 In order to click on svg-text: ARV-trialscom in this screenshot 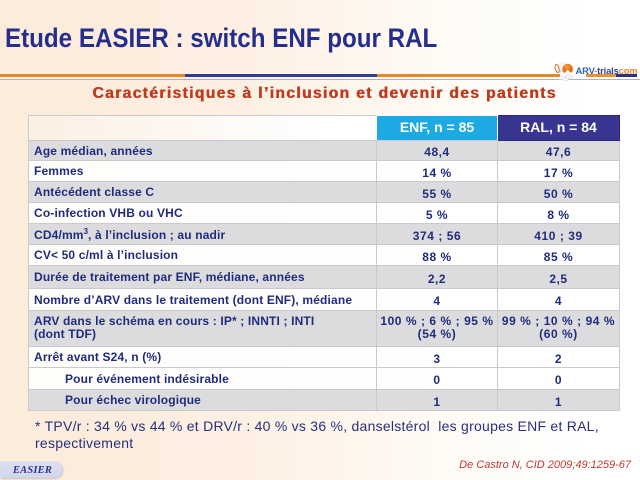, I will do `click(607, 70)`.